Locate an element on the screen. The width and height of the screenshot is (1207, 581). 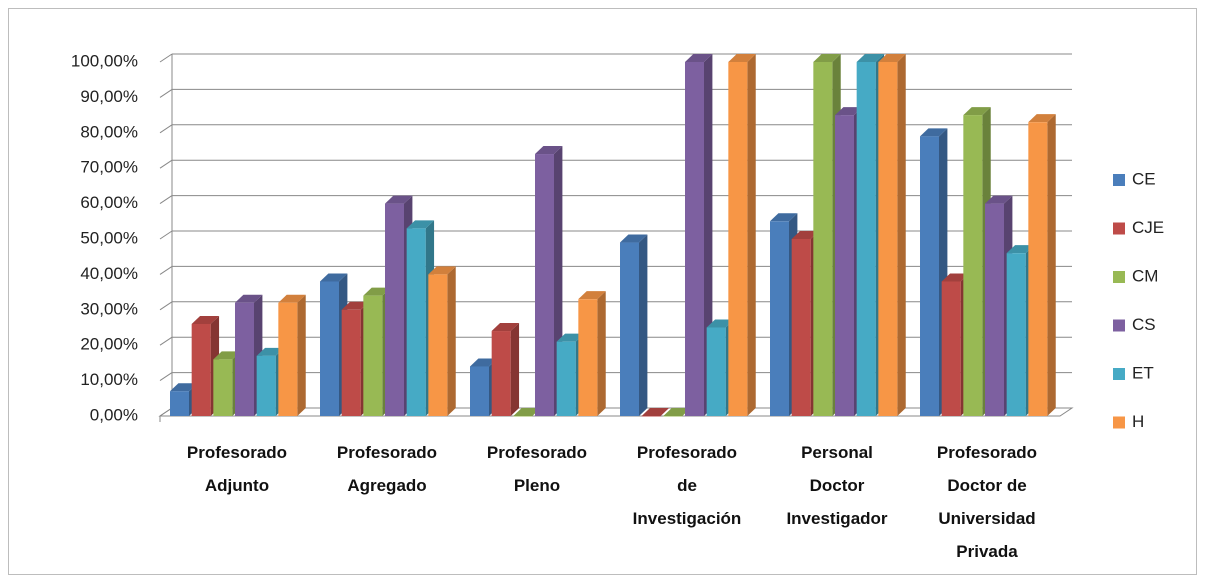
legend-label: ET is located at coordinates (1143, 372).